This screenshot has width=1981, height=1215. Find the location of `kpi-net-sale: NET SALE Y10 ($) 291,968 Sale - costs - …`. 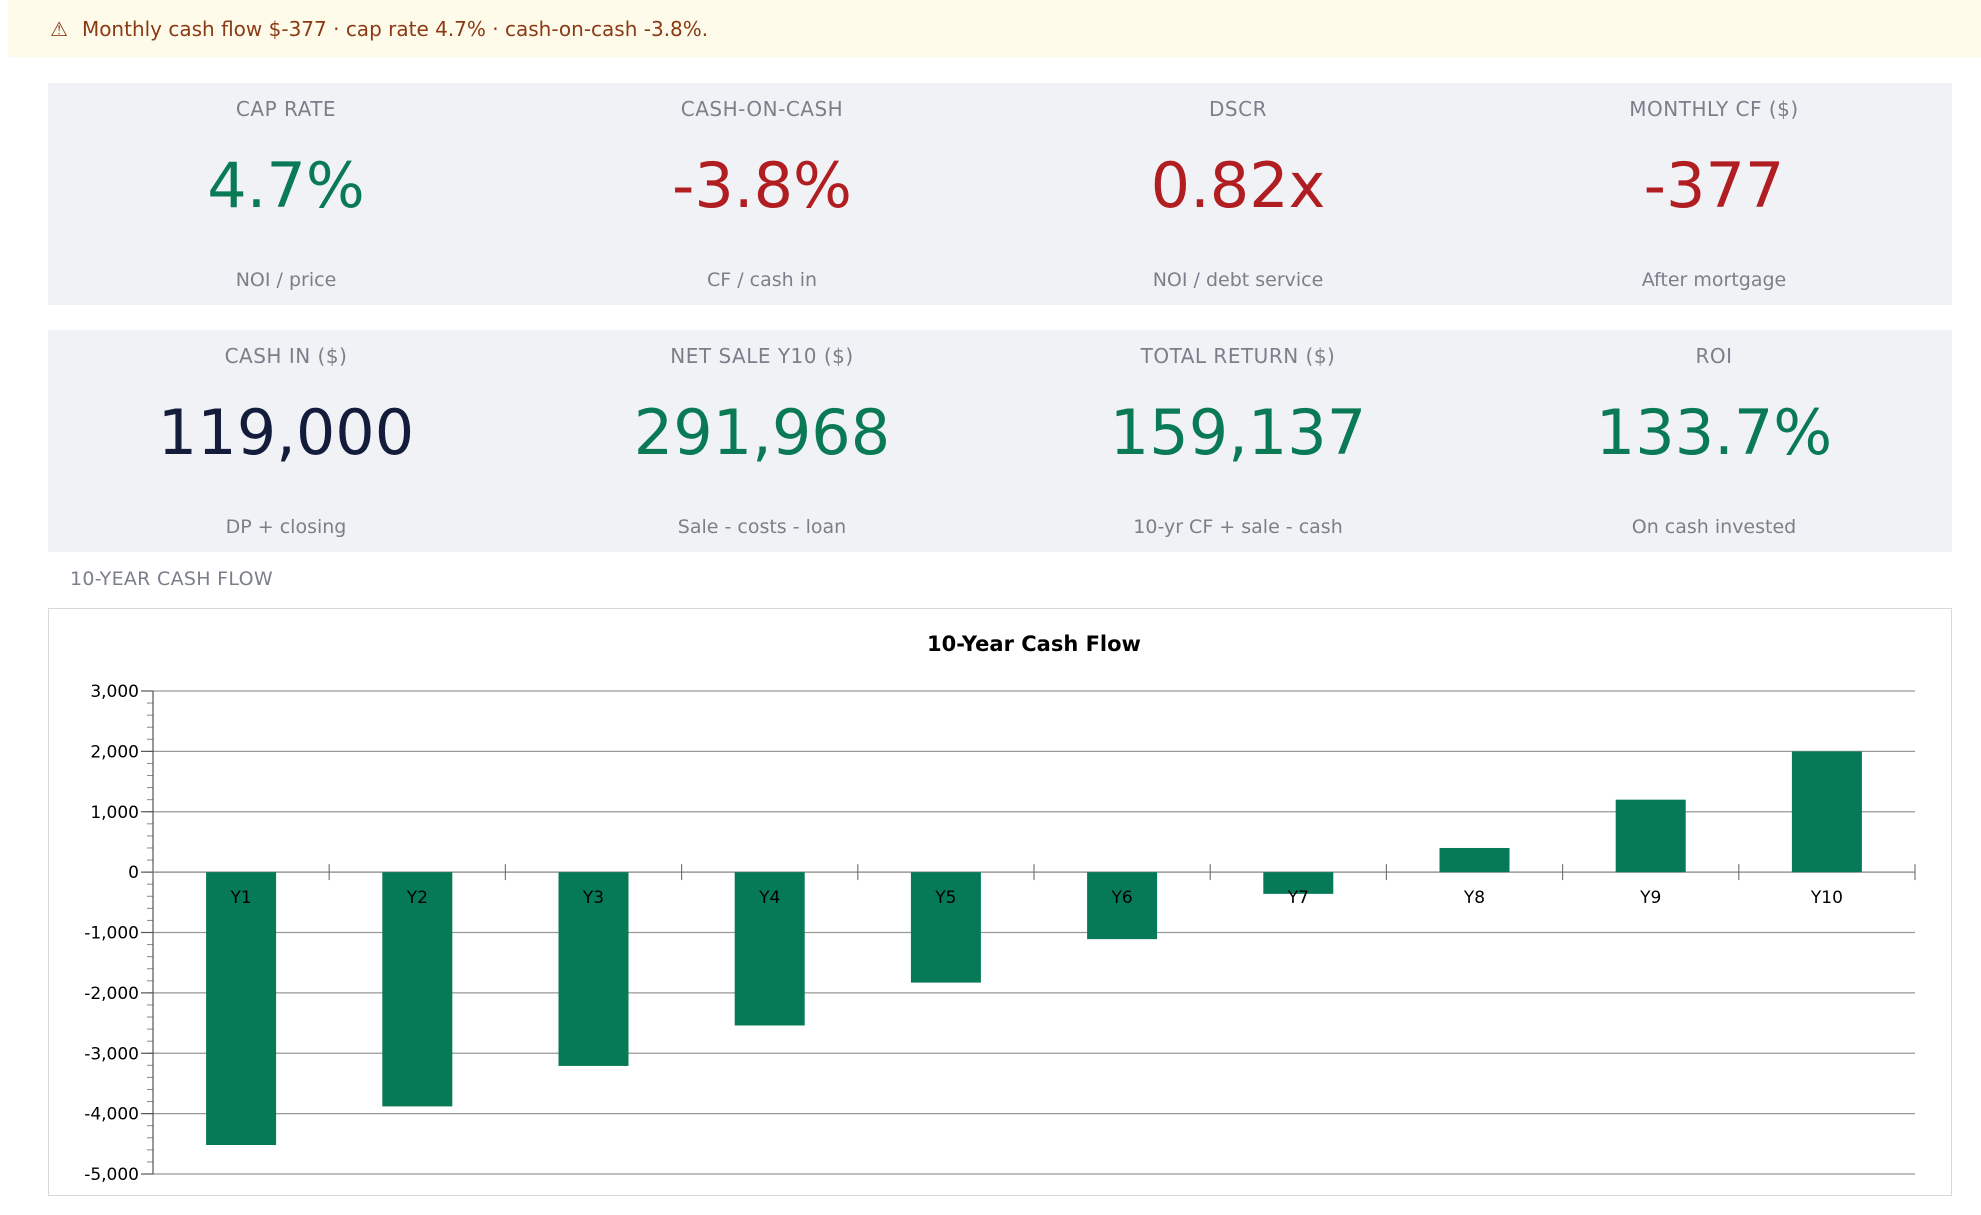

kpi-net-sale: NET SALE Y10 ($) 291,968 Sale - costs - … is located at coordinates (762, 441).